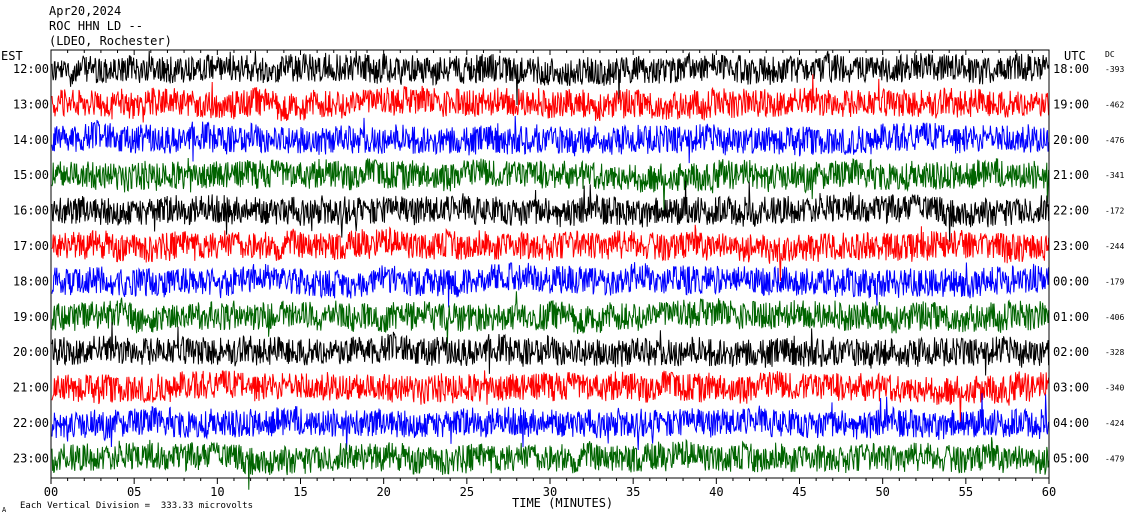  What do you see at coordinates (31, 458) in the screenshot?
I see `est-hour-label: 23:00` at bounding box center [31, 458].